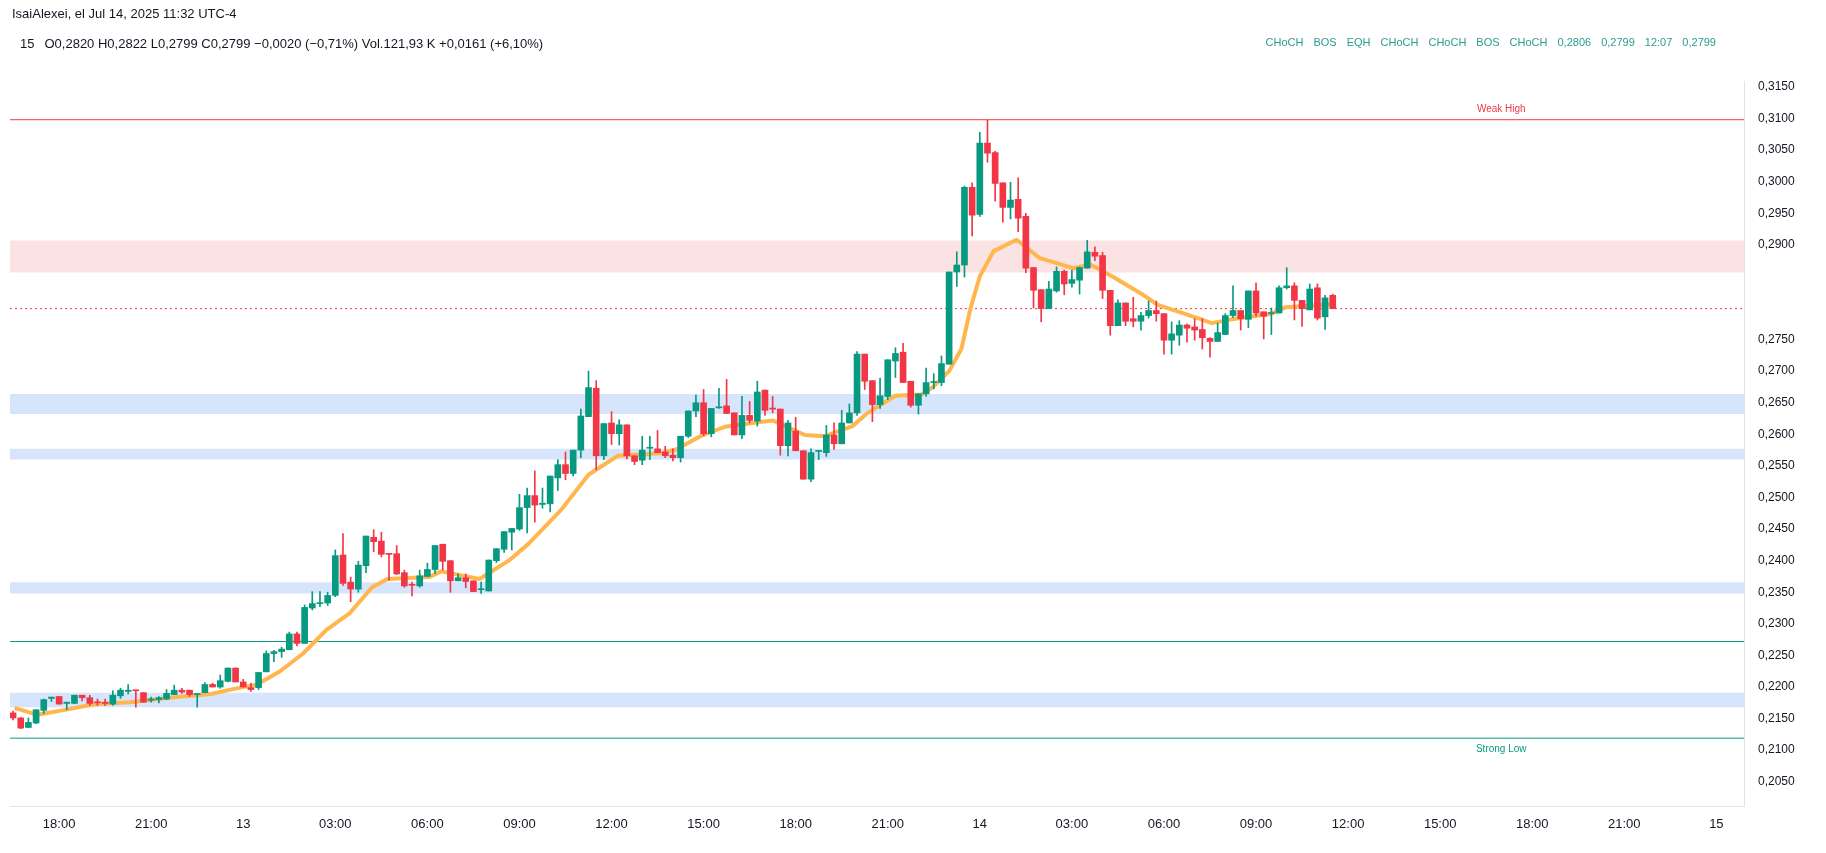 Image resolution: width=1826 pixels, height=853 pixels. What do you see at coordinates (1777, 149) in the screenshot?
I see `y-tick-label: 0,3050` at bounding box center [1777, 149].